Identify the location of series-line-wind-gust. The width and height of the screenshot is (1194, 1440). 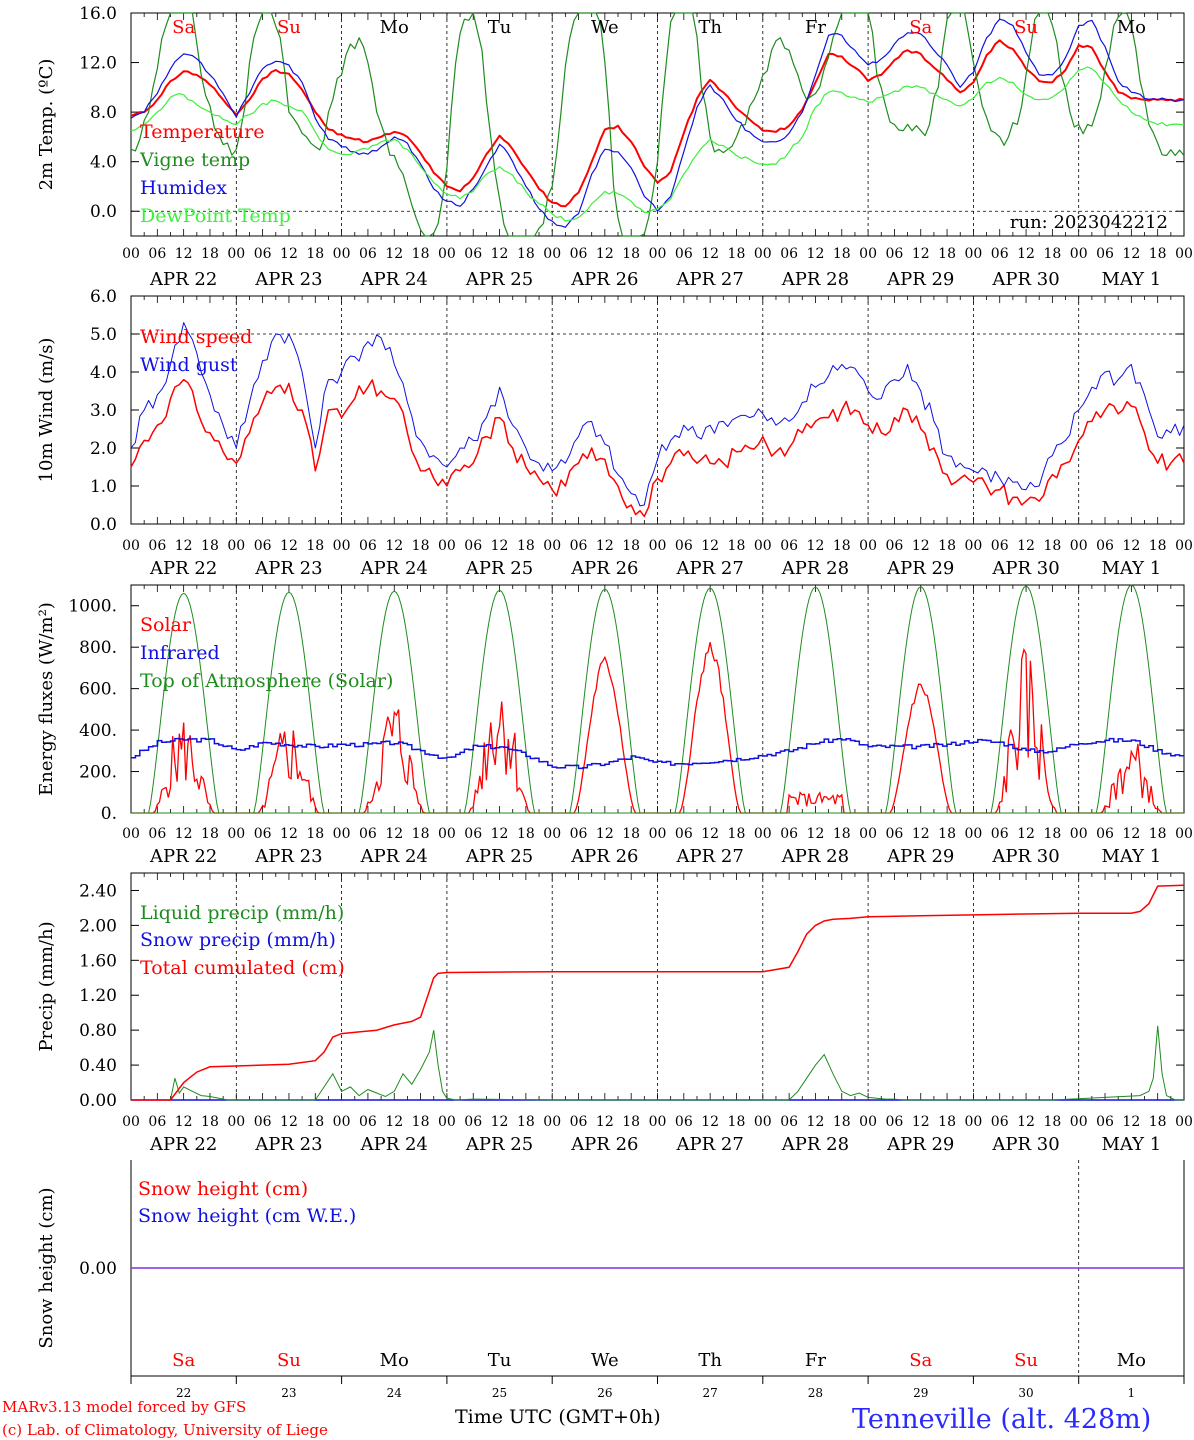
(657, 414).